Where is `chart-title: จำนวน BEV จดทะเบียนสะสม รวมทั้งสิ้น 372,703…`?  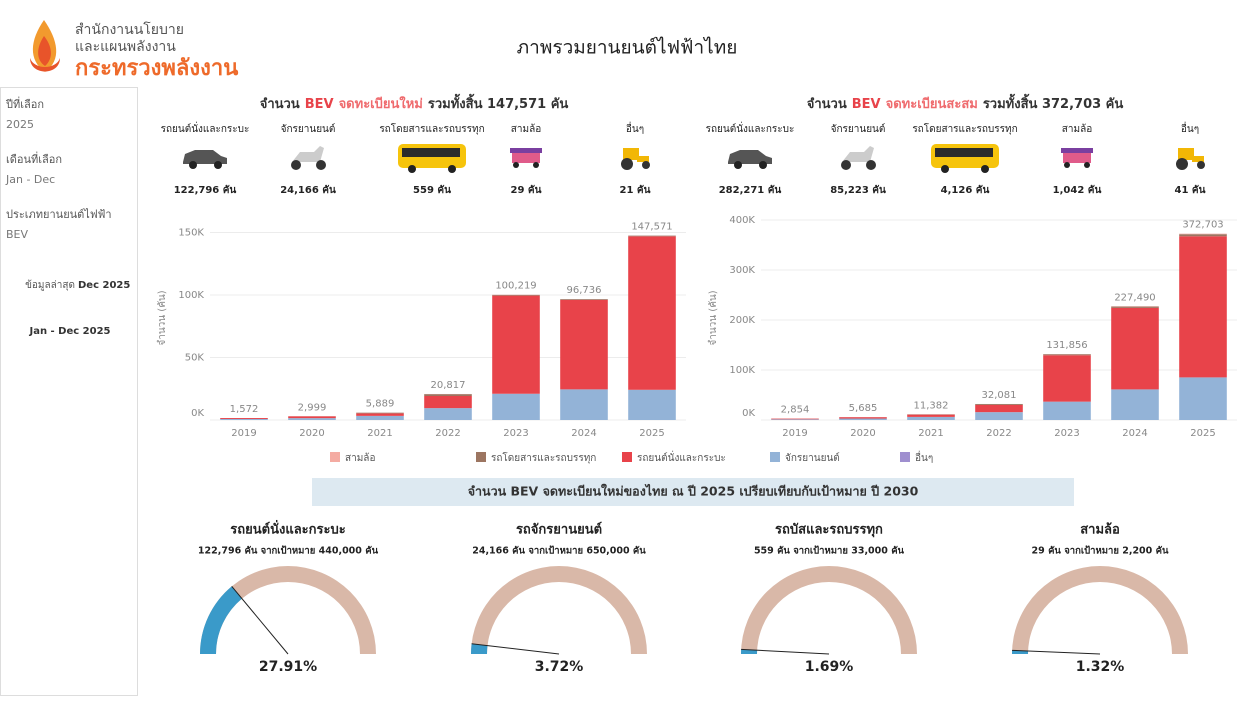
chart-title: จำนวน BEV จดทะเบียนสะสม รวมทั้งสิ้น 372,703… is located at coordinates (965, 102).